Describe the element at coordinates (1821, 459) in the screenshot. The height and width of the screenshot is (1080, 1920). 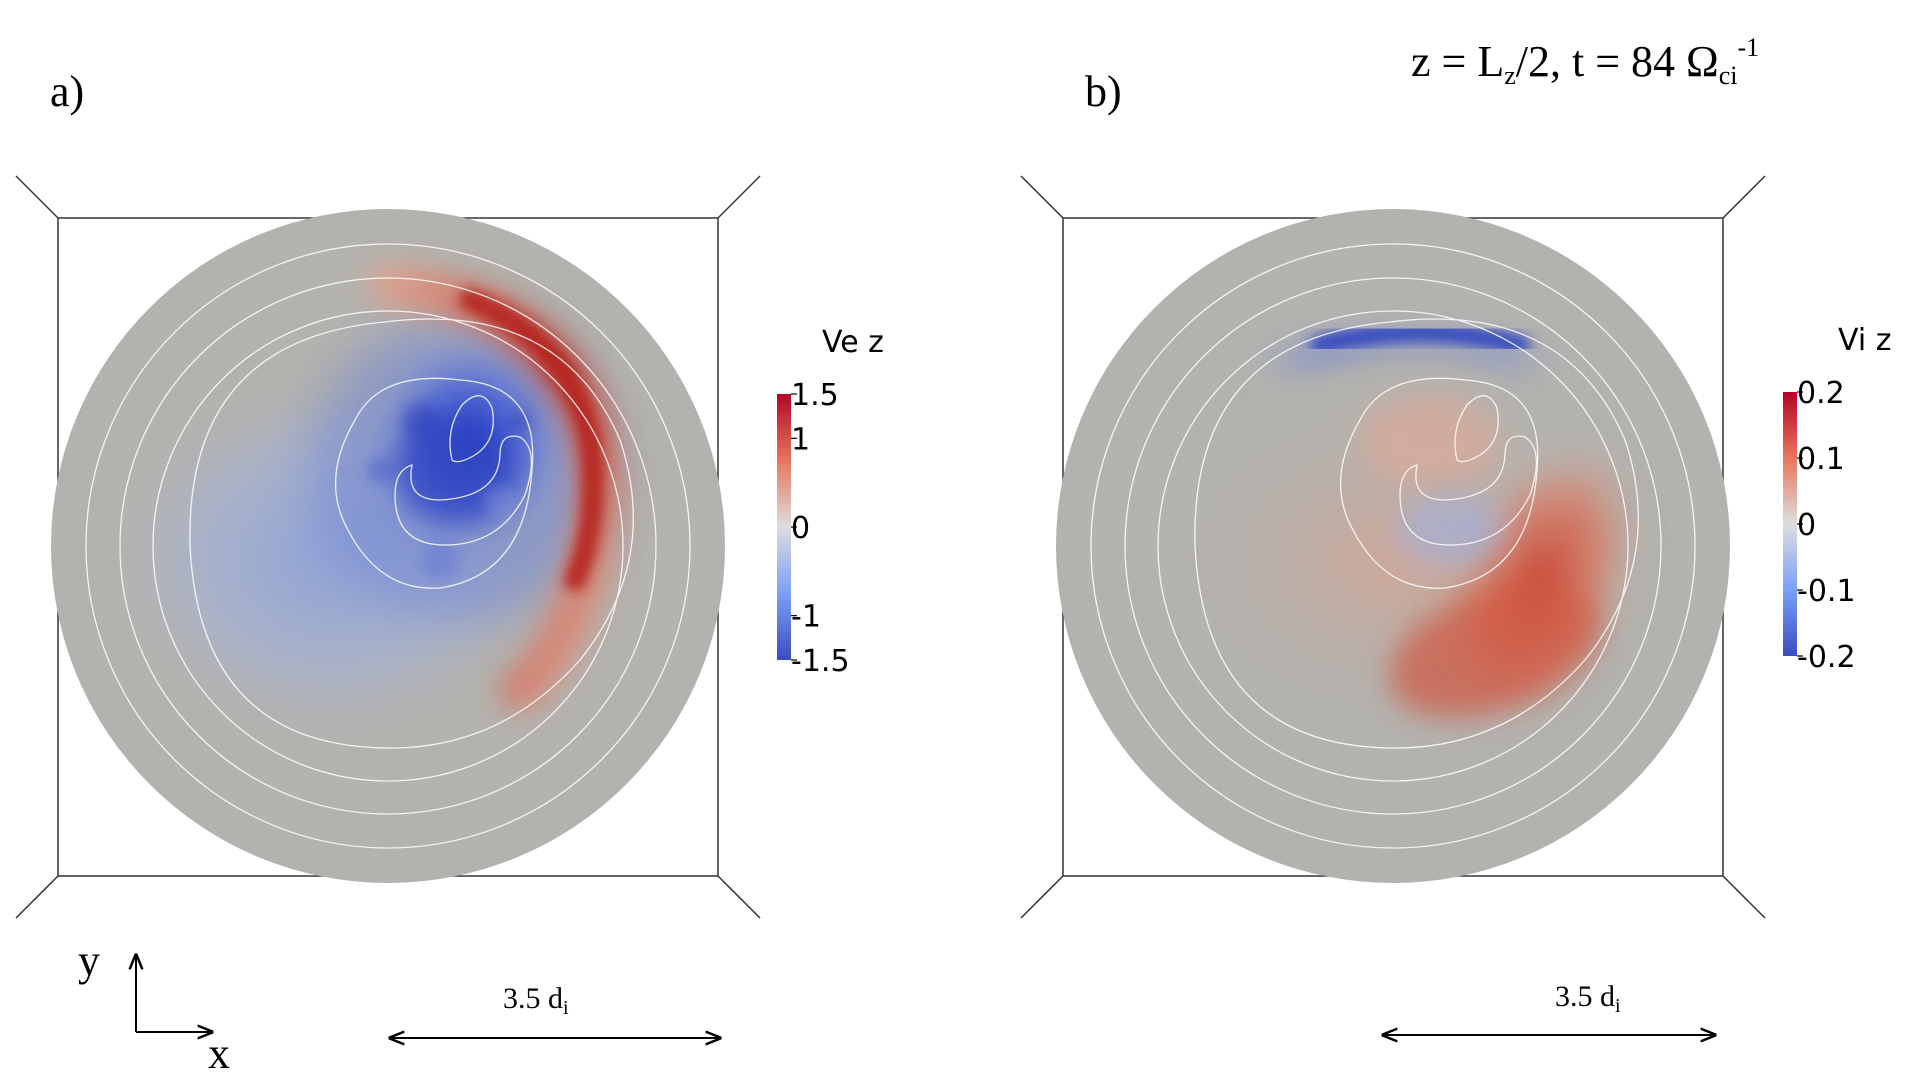
I see `colorbar-tick-label: 0.1` at that location.